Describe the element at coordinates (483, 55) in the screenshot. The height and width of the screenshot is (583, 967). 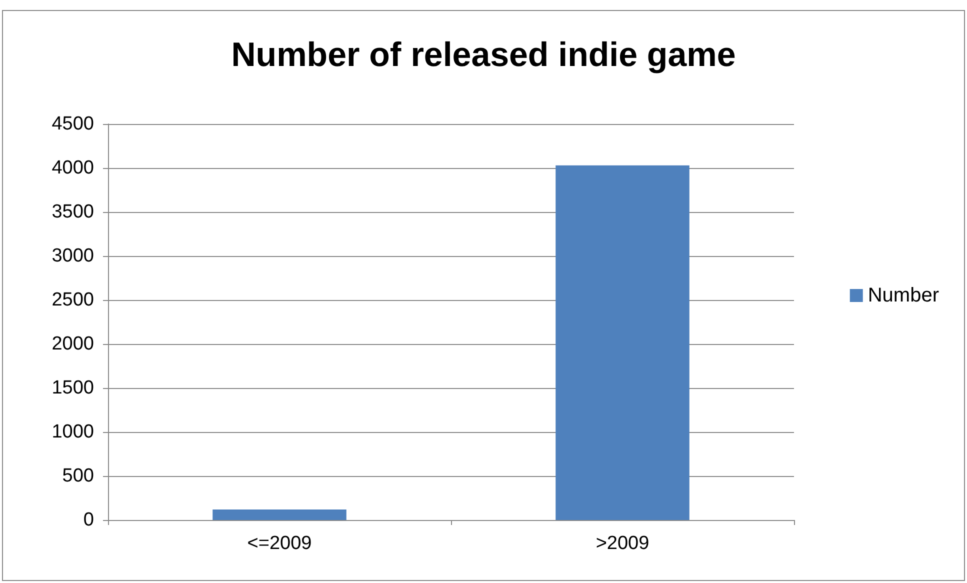
I see `chart-title: Number of released indie game` at that location.